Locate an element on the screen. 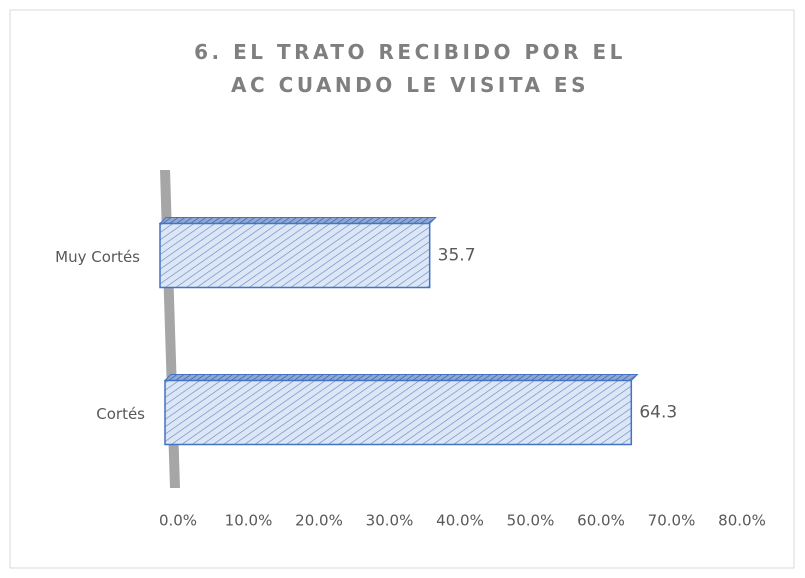  x-tick-label: 60.0% is located at coordinates (601, 521).